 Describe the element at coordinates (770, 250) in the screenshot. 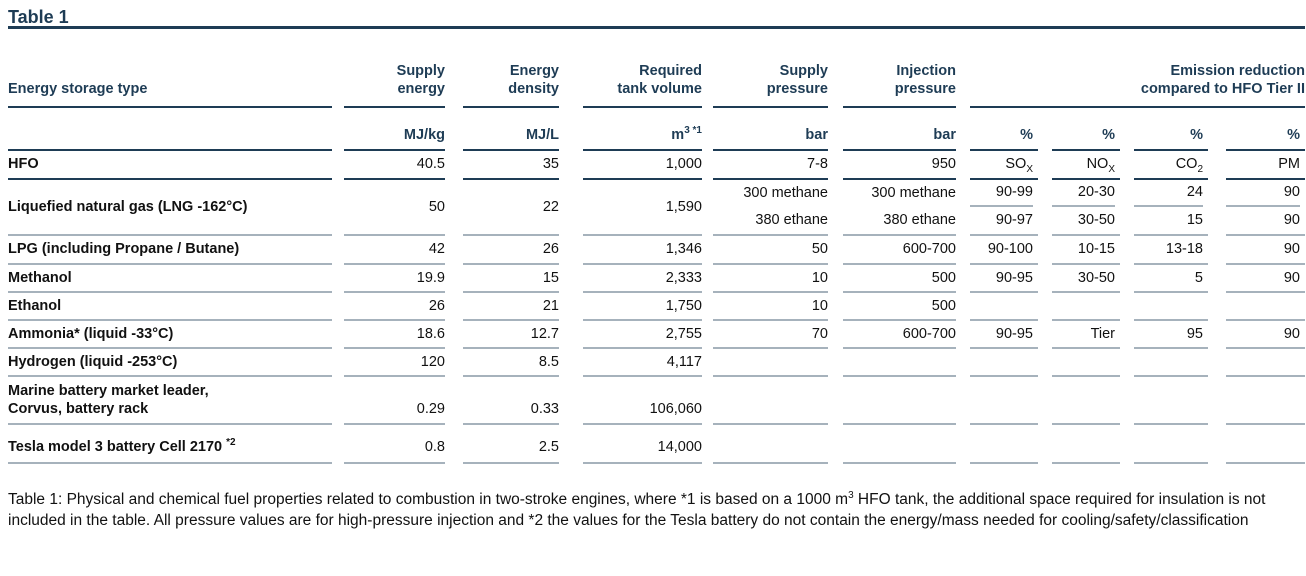

I see `cell-supply-pressure: 50` at that location.